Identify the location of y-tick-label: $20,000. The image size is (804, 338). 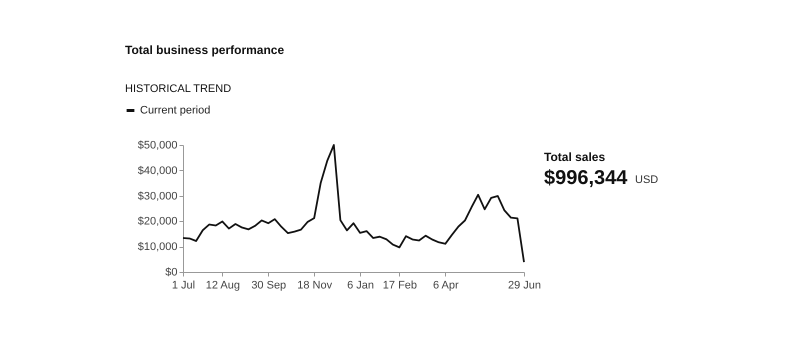
(158, 222).